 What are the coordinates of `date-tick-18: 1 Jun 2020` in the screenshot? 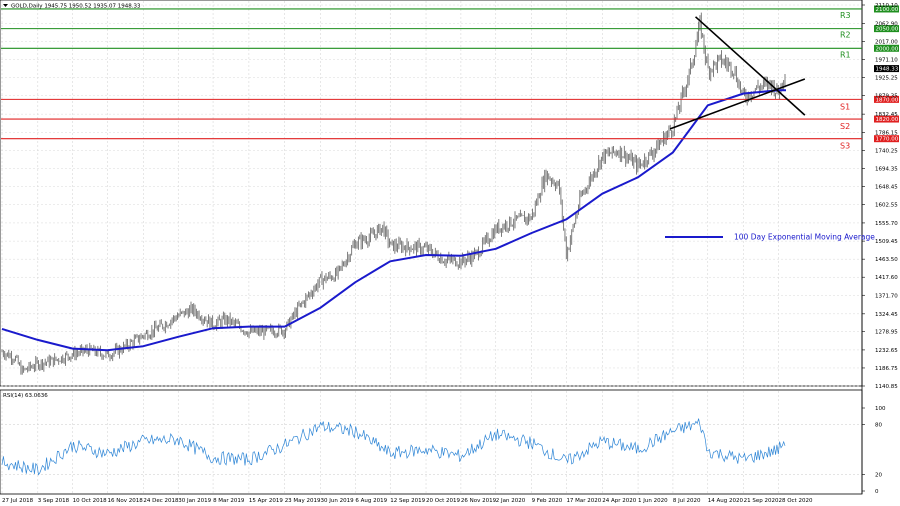 It's located at (653, 501).